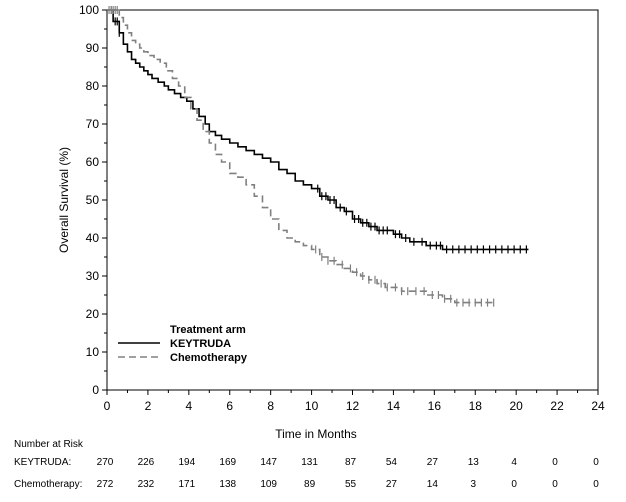 This screenshot has height=502, width=626. What do you see at coordinates (186, 484) in the screenshot?
I see `risk-value-chemotherapy: 171` at bounding box center [186, 484].